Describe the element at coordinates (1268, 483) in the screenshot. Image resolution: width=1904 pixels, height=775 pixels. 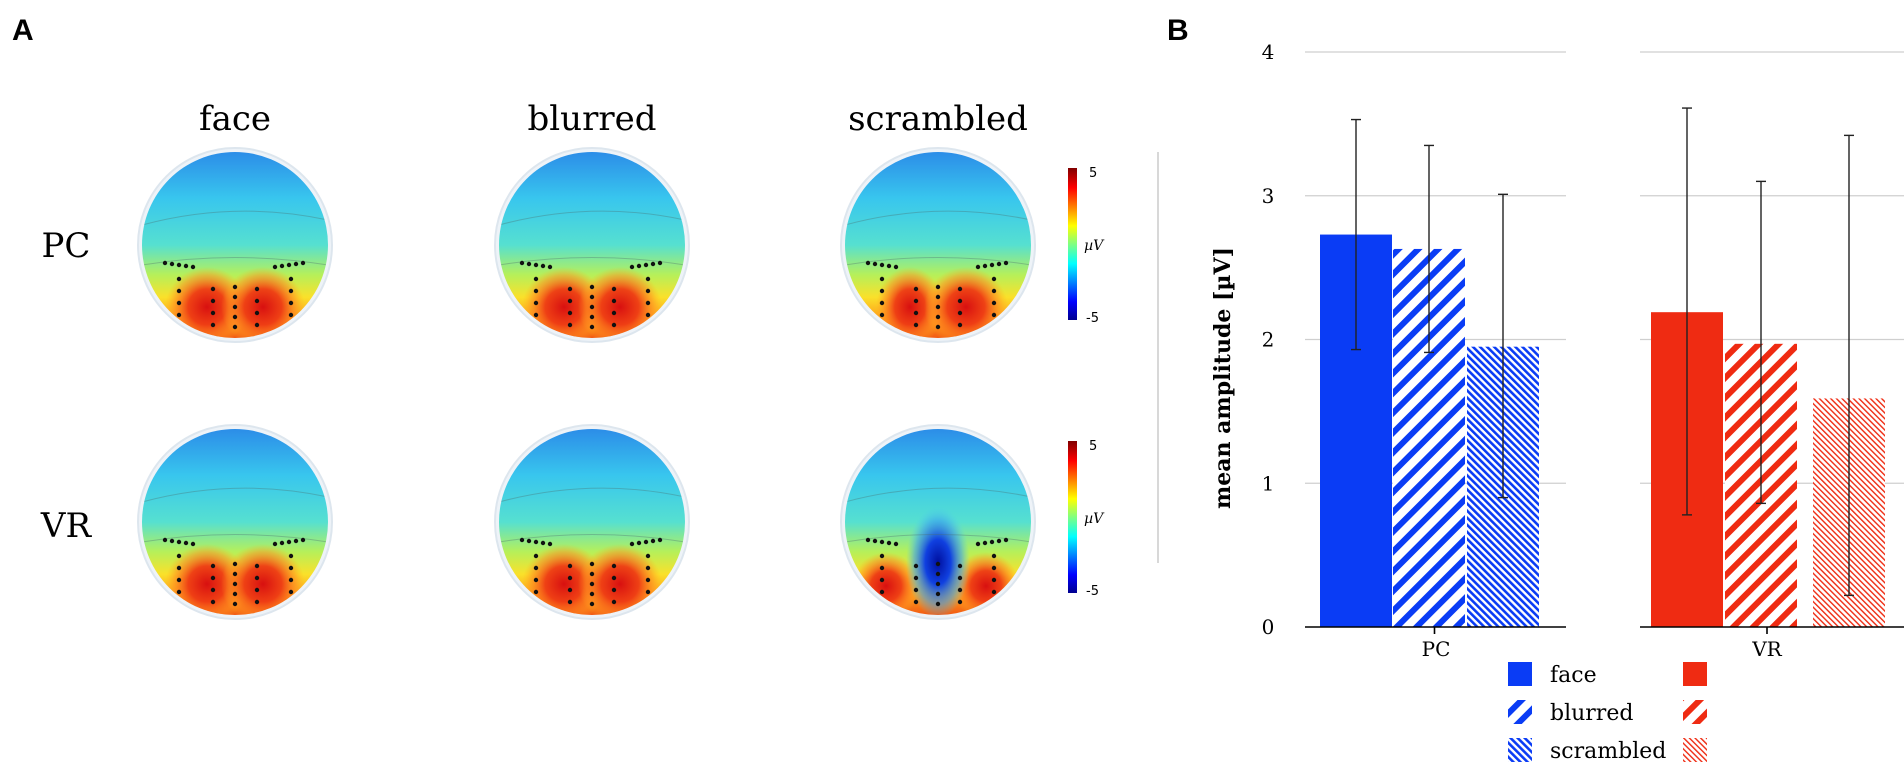
I see `y-tick-label: 1` at that location.